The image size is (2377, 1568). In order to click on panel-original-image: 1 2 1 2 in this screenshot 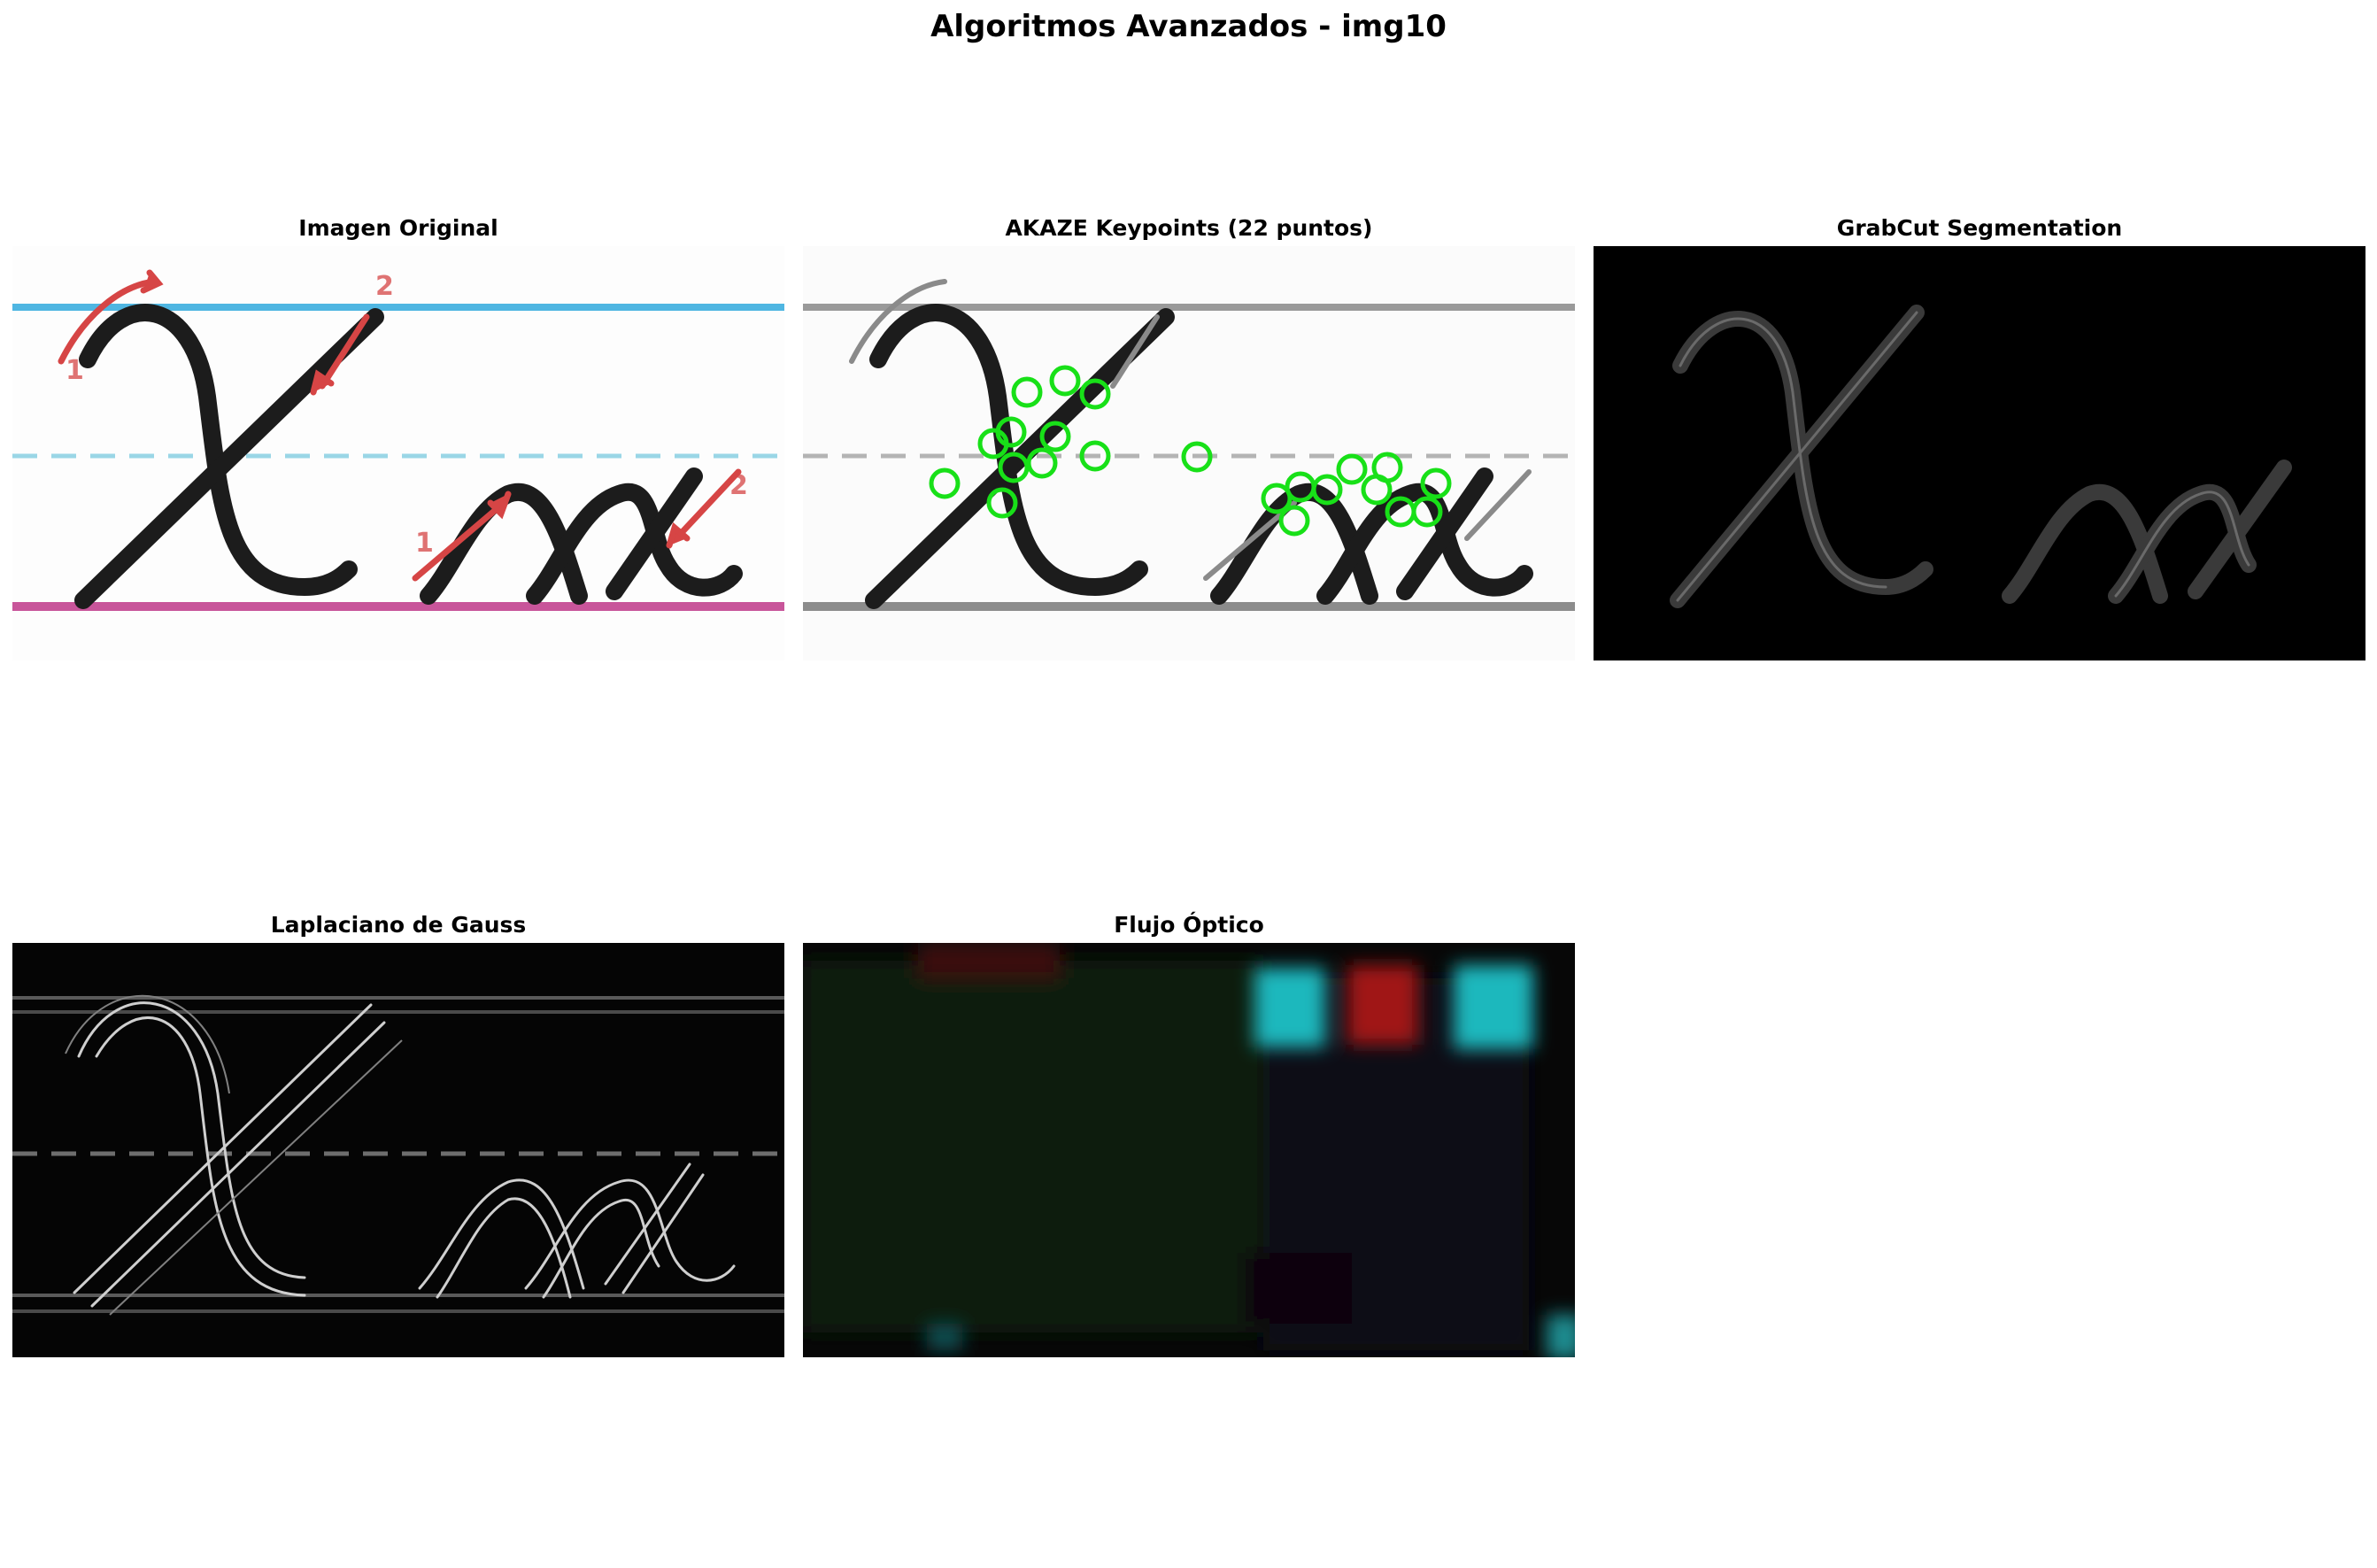, I will do `click(398, 453)`.